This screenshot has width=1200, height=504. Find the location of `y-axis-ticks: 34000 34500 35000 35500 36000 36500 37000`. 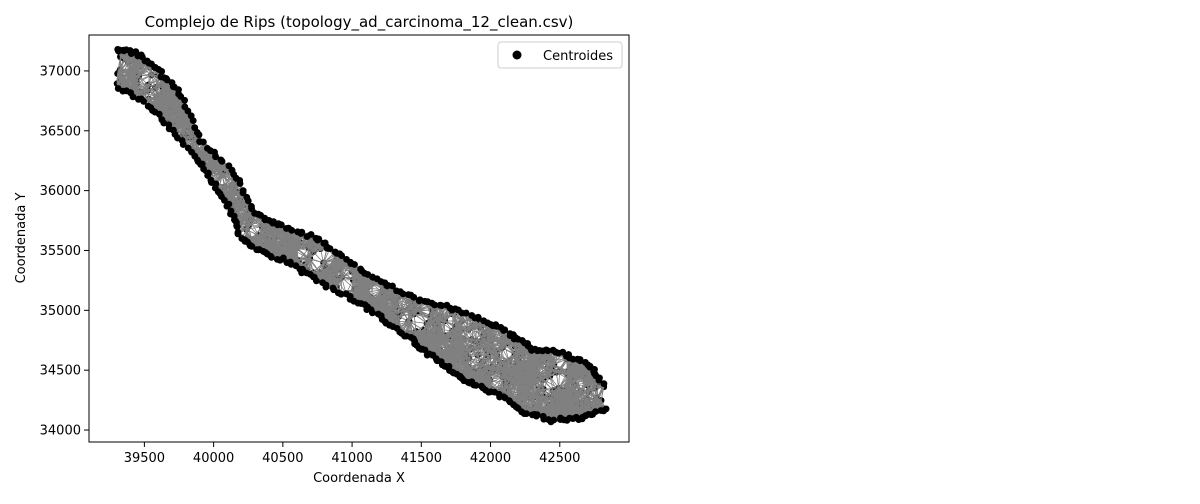

y-axis-ticks: 34000 34500 35000 35500 36000 36500 37000 is located at coordinates (64, 251).